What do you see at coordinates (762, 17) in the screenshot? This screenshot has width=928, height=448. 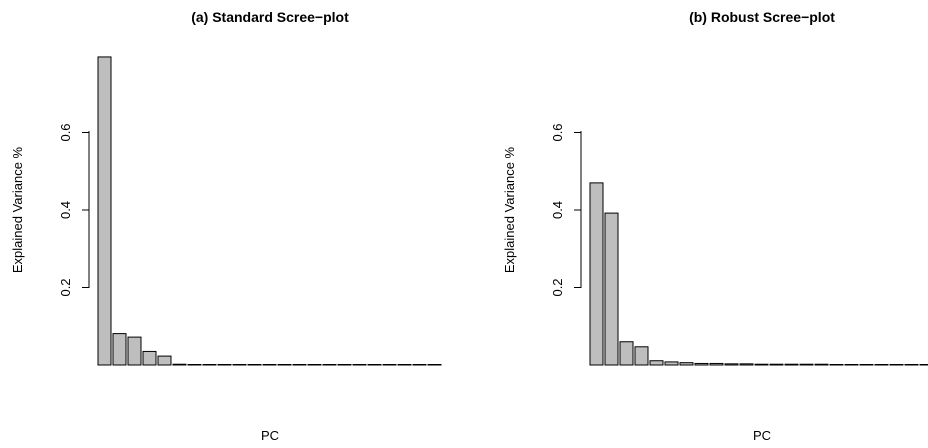 I see `panel-title: (b) Robust Scree−plot` at bounding box center [762, 17].